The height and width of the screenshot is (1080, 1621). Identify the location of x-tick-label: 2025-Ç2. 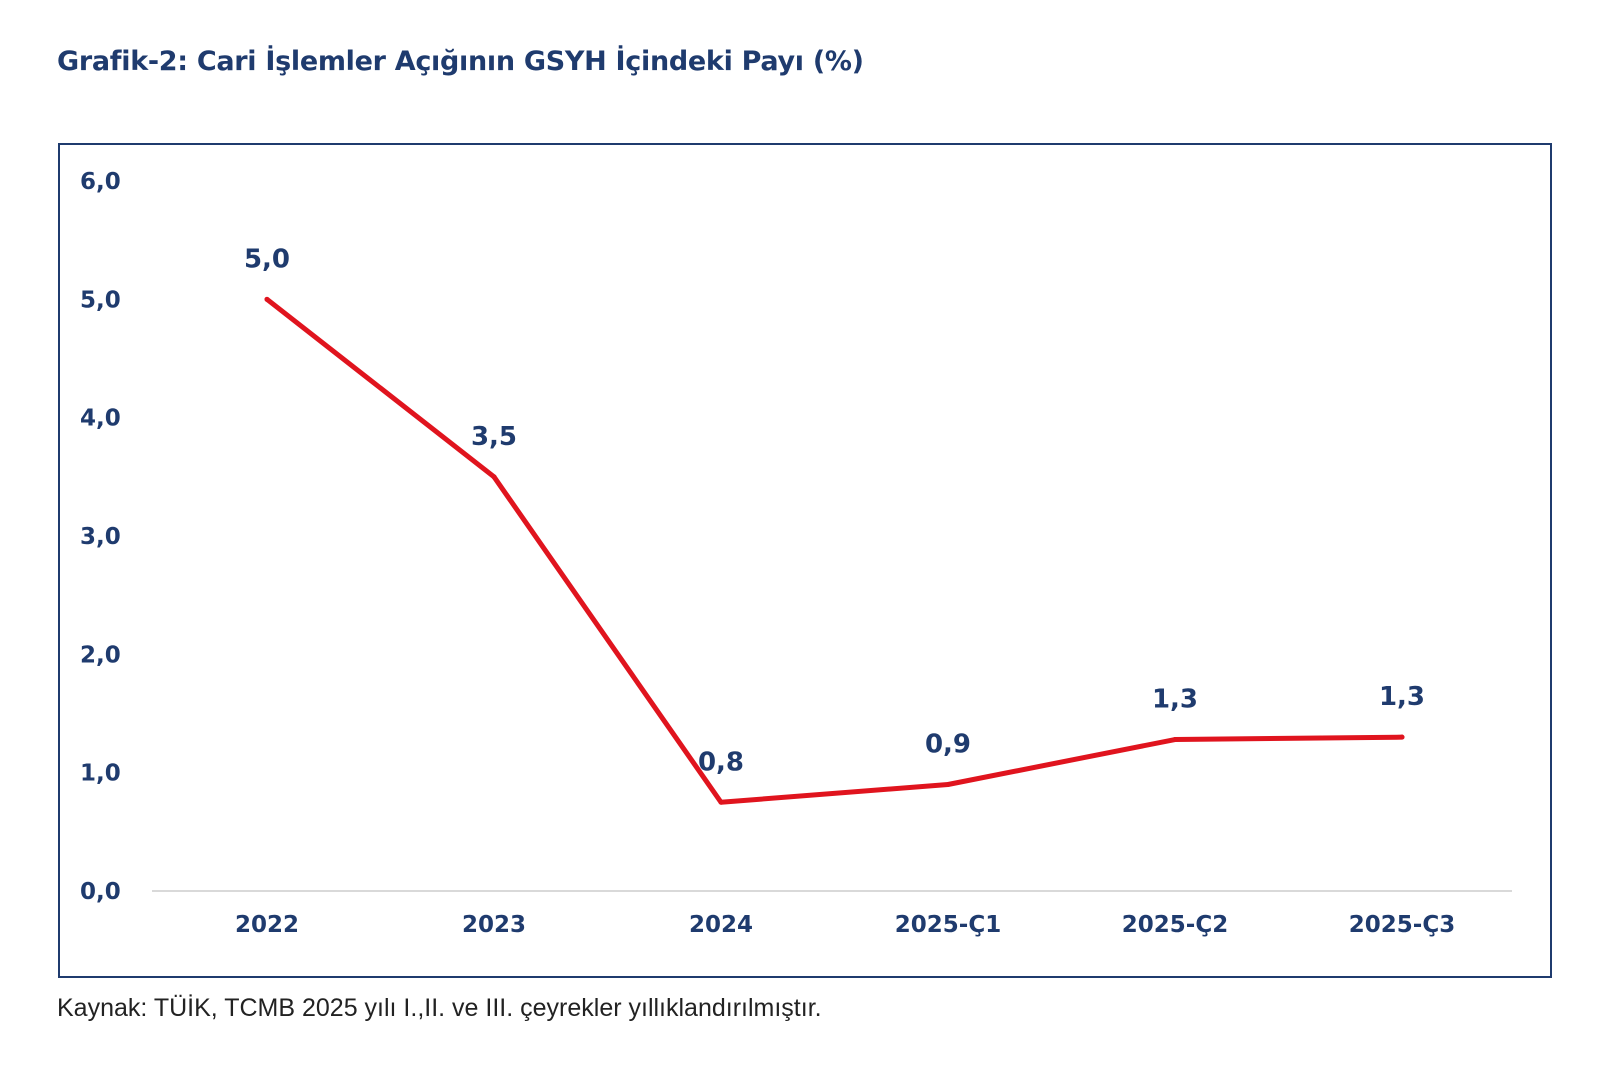
(1175, 925).